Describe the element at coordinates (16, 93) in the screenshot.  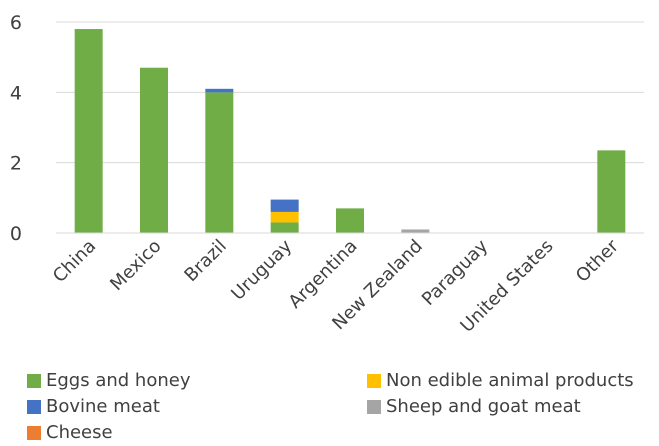
I see `y-tick-label: 4` at that location.